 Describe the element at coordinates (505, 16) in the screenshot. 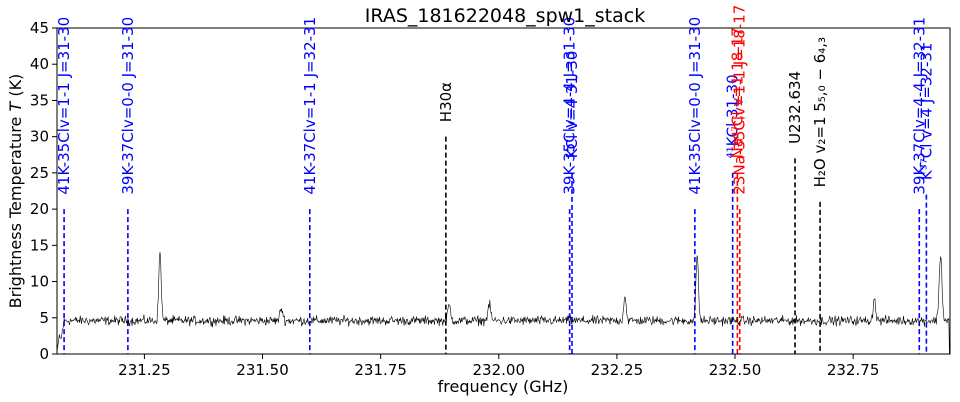

I see `chart-title: IRAS_181622048_spw1_stack` at that location.